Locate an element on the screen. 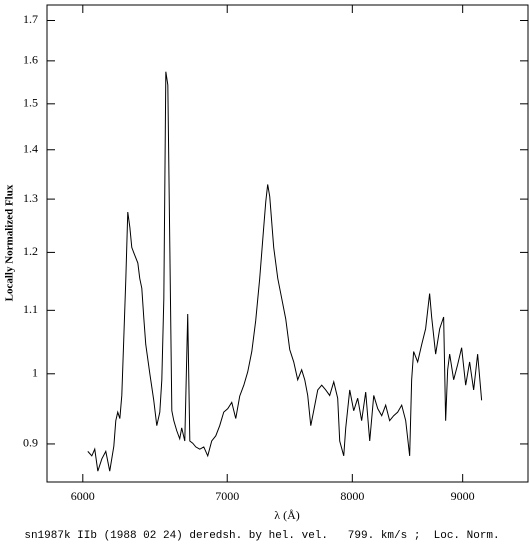 This screenshot has width=529, height=544. x-tick-label: 9000 is located at coordinates (463, 496).